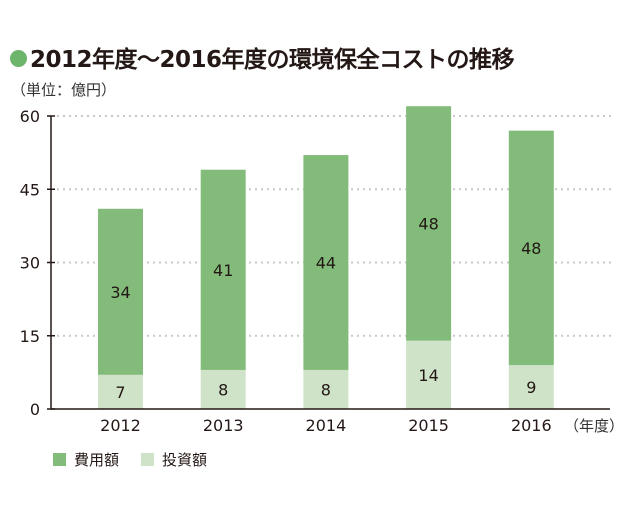 Image resolution: width=630 pixels, height=520 pixels. I want to click on chart-title: 2012年度～2016年度の環境保全コストの推移, so click(262, 57).